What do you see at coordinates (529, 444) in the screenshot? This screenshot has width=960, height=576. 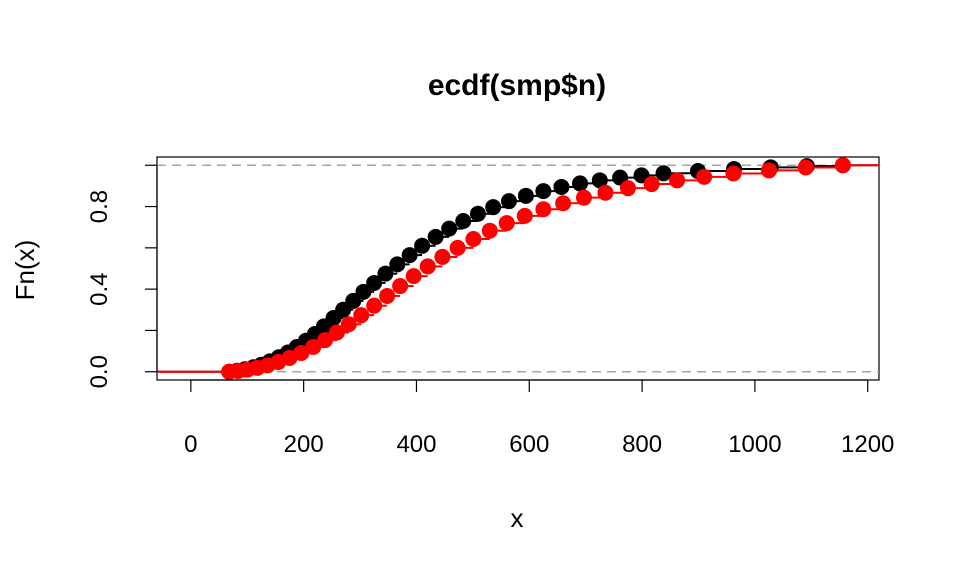 I see `x-tick-label: 600` at bounding box center [529, 444].